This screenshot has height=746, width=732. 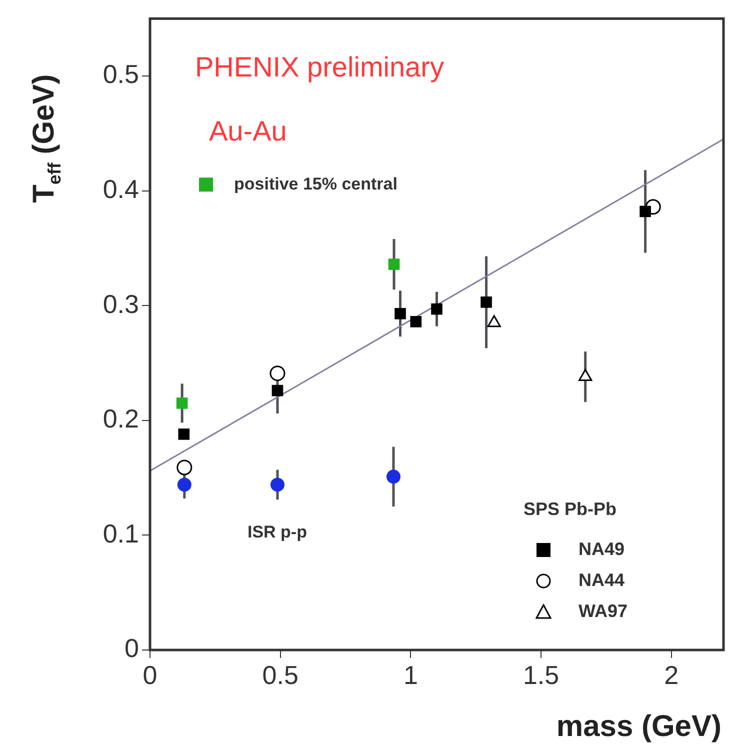 What do you see at coordinates (45, 138) in the screenshot?
I see `y-axis-title: Teff (GeV)` at bounding box center [45, 138].